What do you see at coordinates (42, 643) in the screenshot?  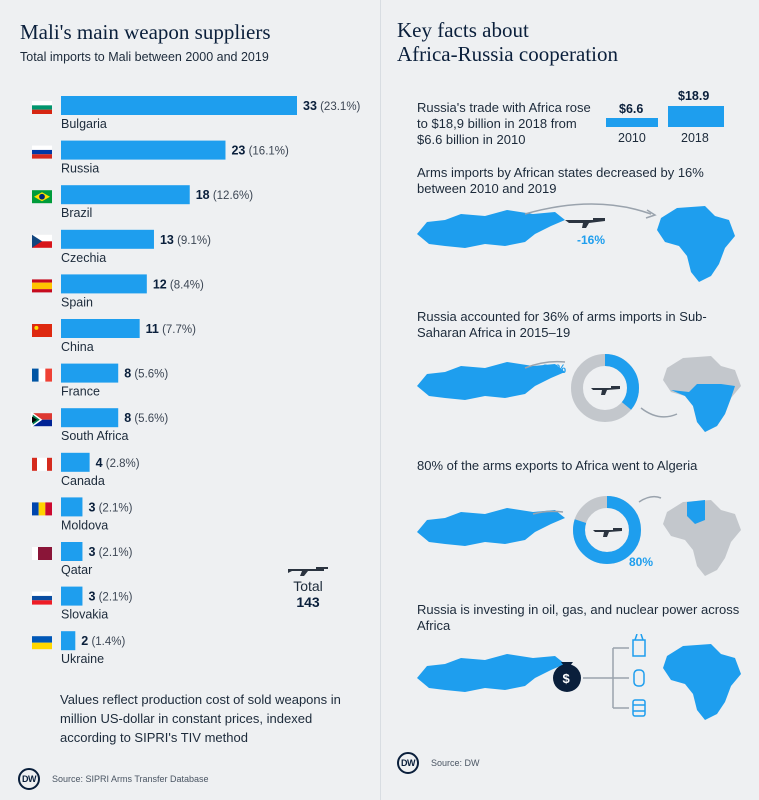 I see `flag-icon-ukraine` at bounding box center [42, 643].